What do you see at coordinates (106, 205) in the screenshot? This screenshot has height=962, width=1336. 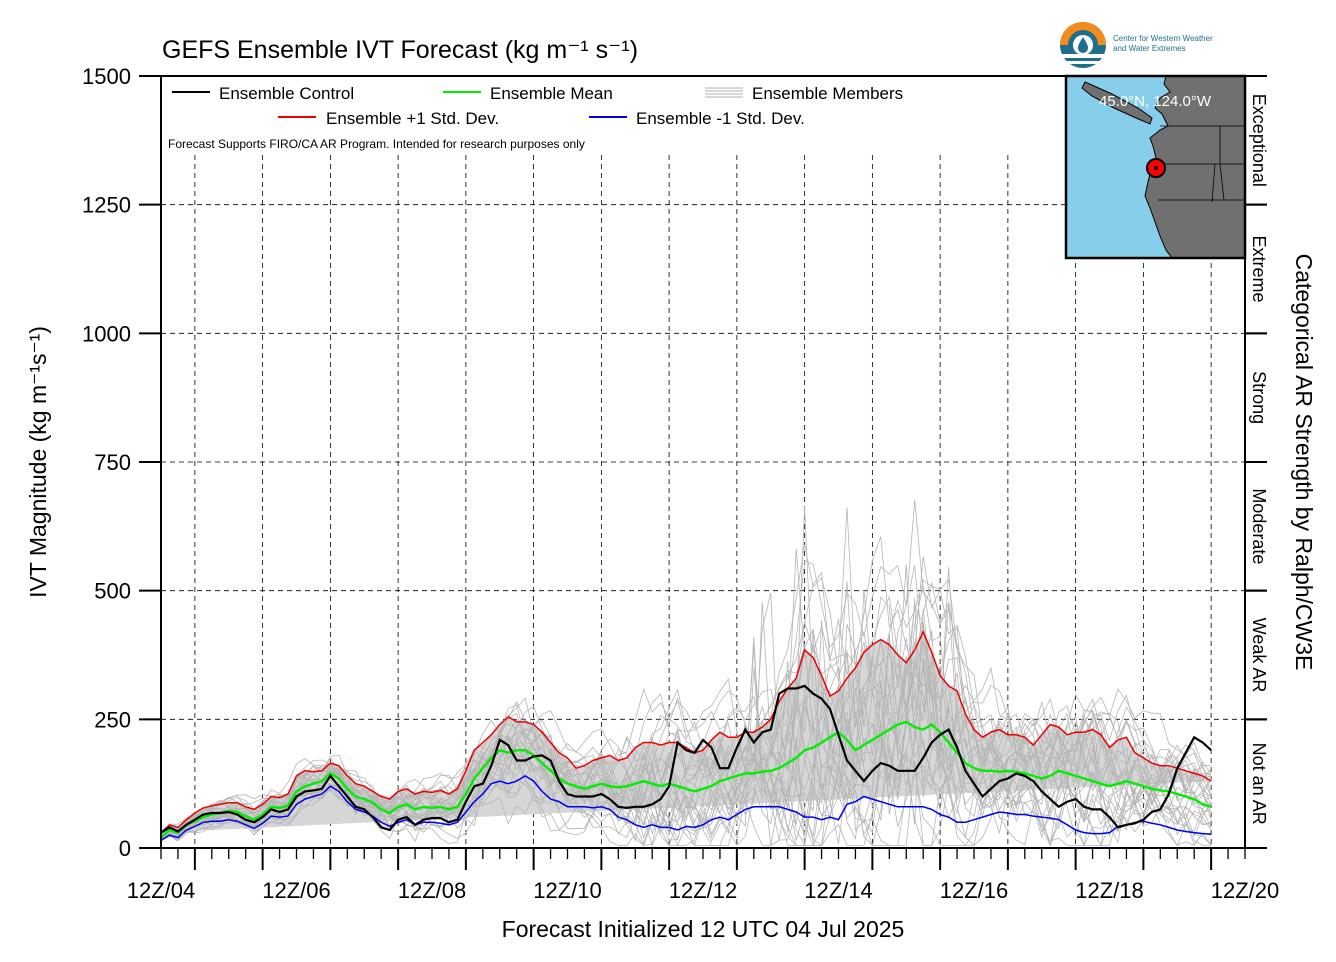 I see `y-tick-label: 1250` at bounding box center [106, 205].